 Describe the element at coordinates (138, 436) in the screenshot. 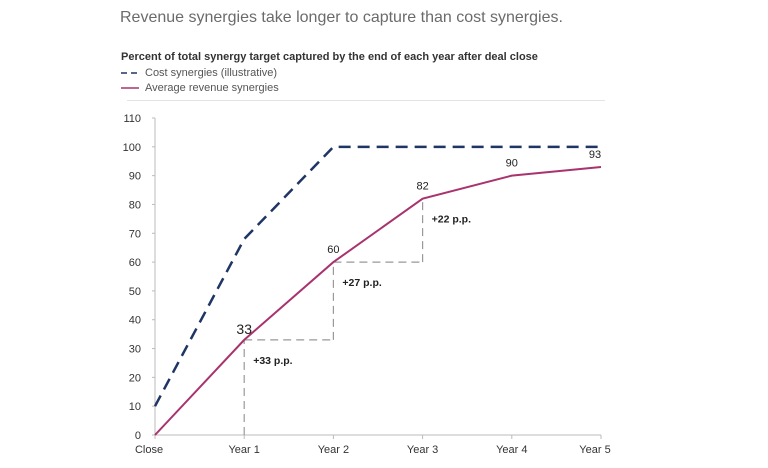

I see `y-tick-label: 0` at that location.